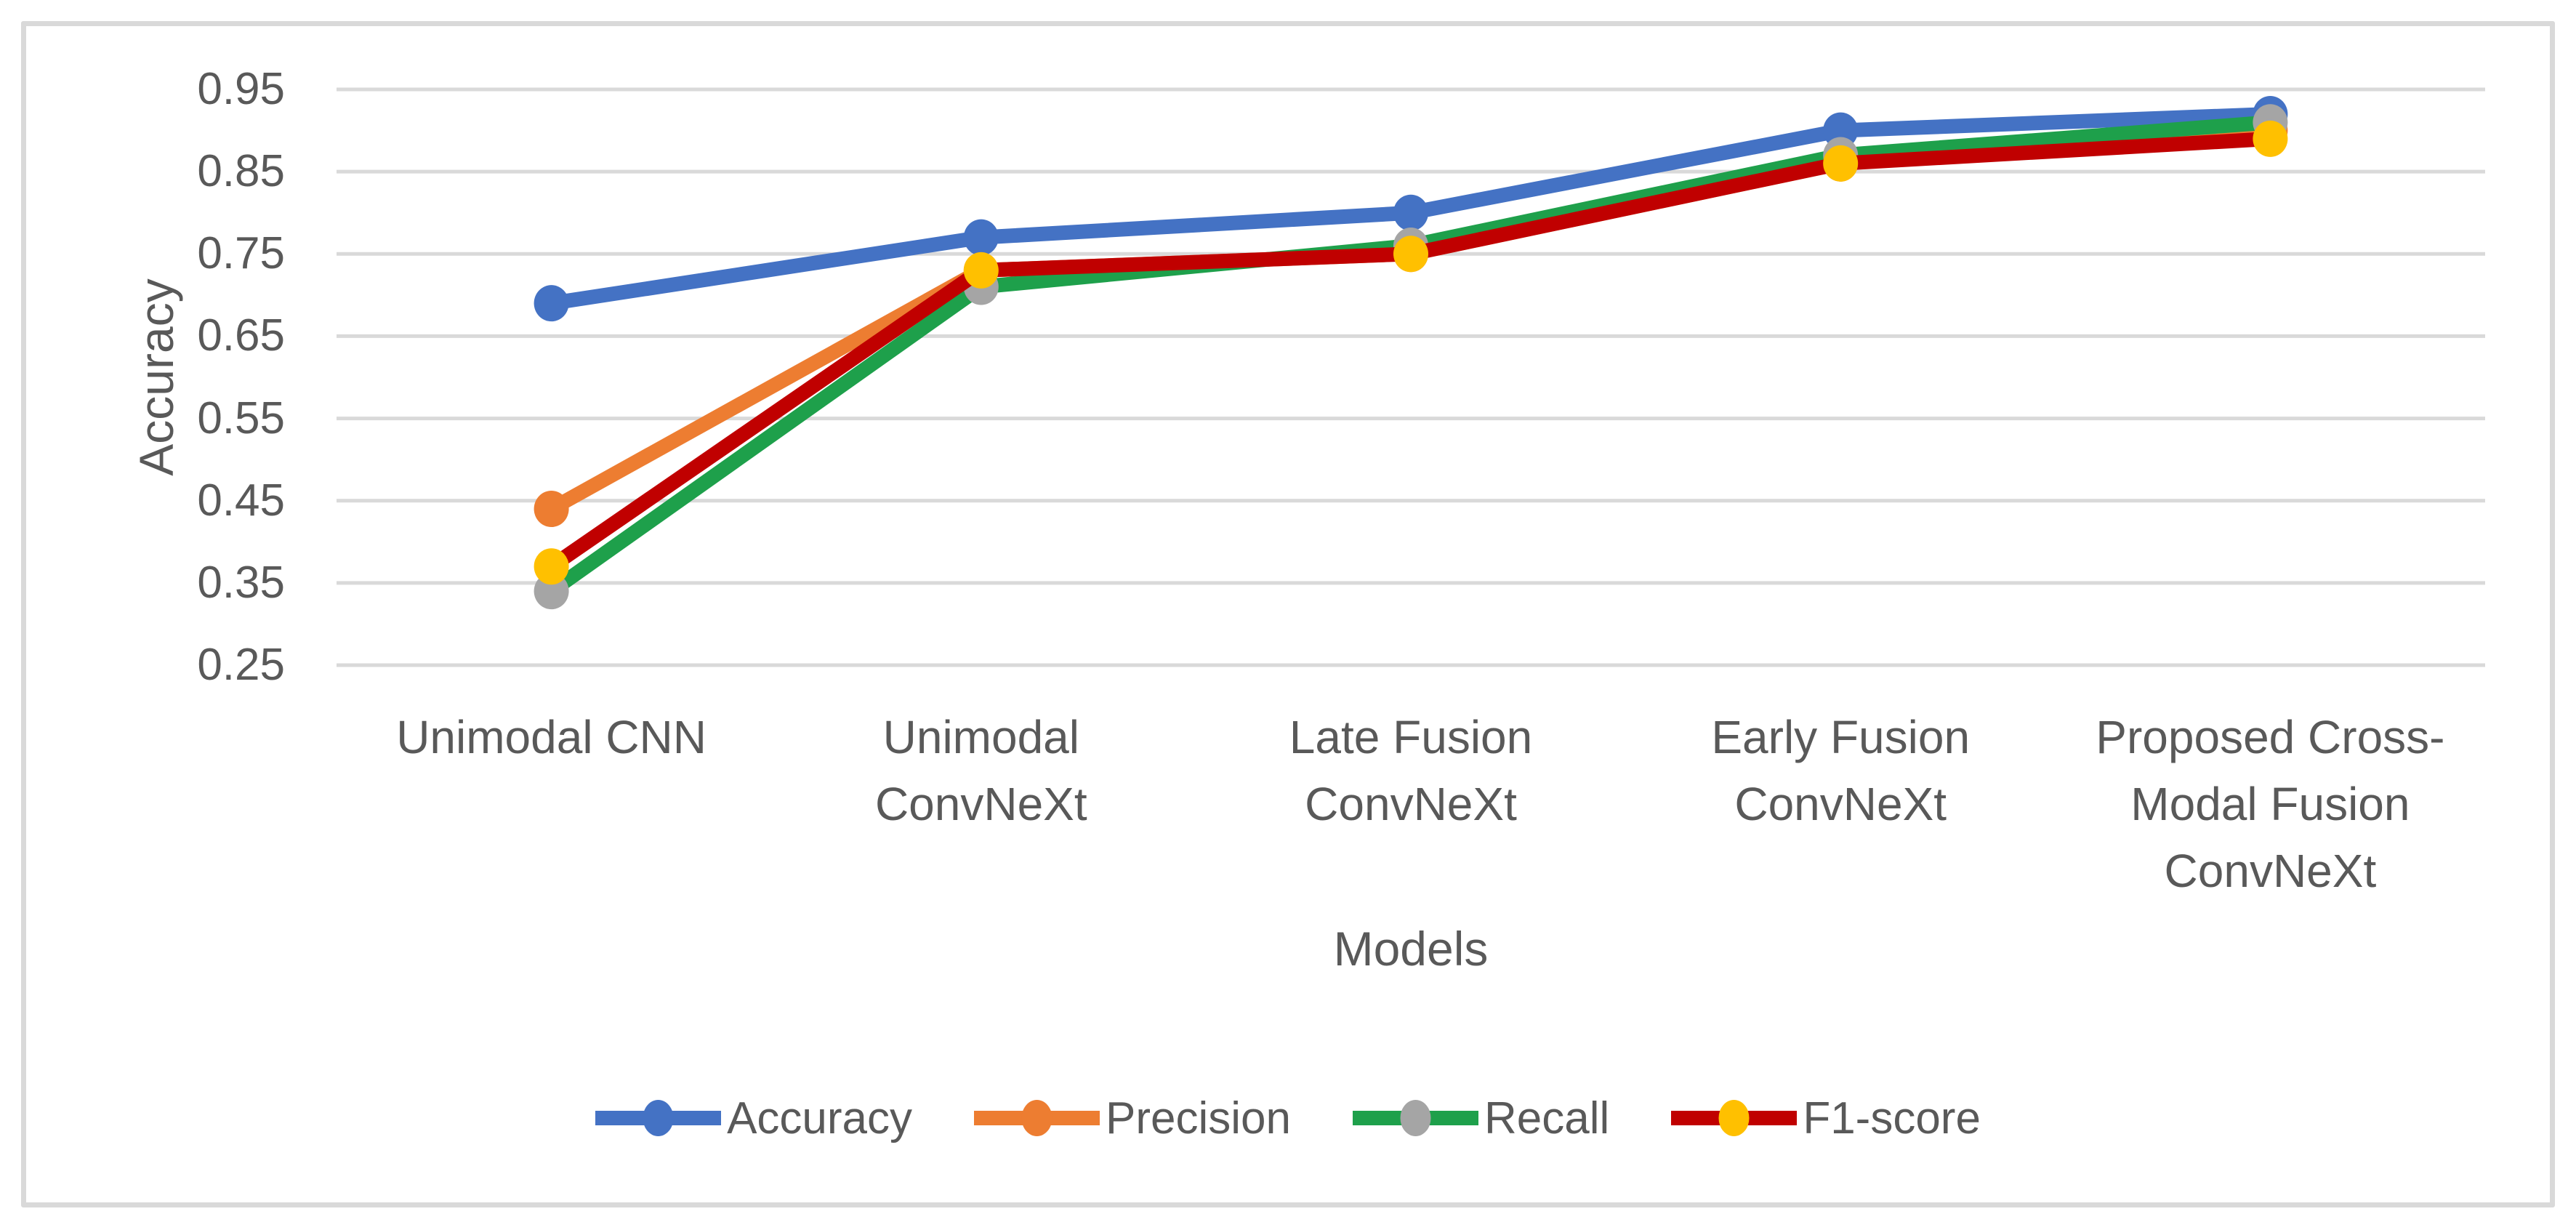 This screenshot has height=1230, width=2576. I want to click on legend-label: F1-score, so click(1892, 1118).